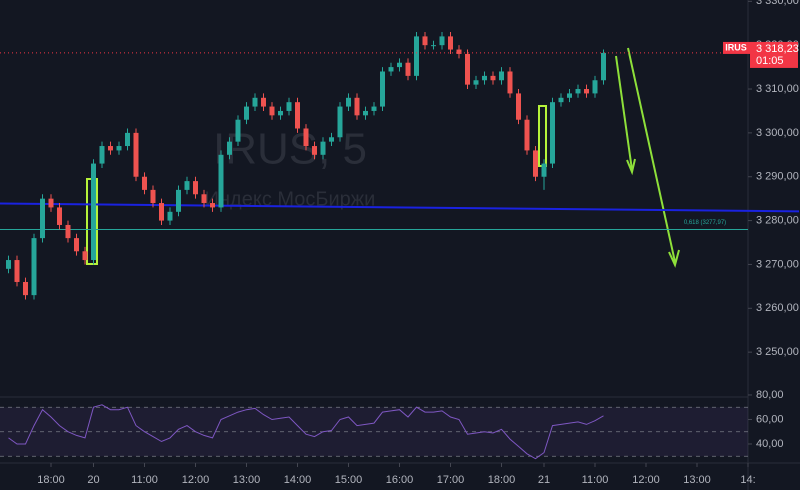 The image size is (800, 490). I want to click on band, so click(374, 432).